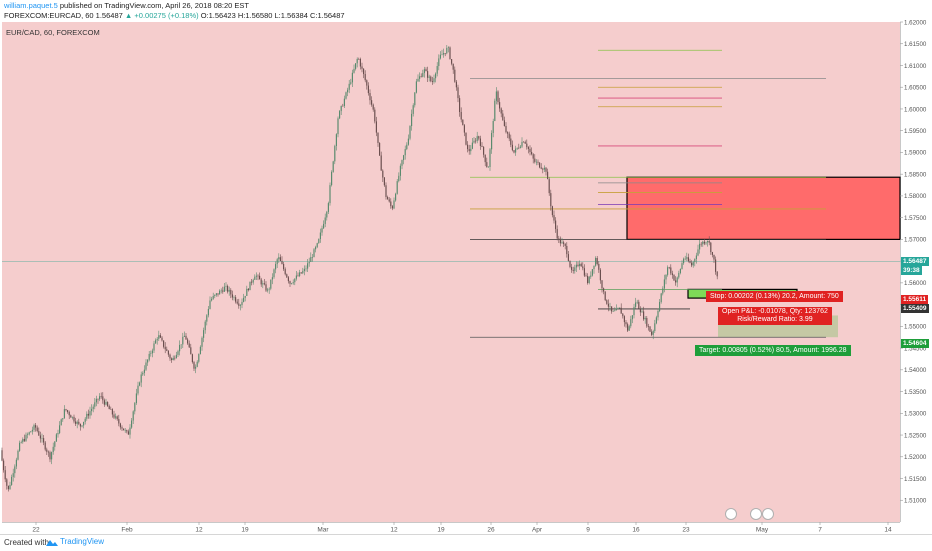 This screenshot has height=551, width=932. What do you see at coordinates (451, 528) in the screenshot?
I see `time-axis` at bounding box center [451, 528].